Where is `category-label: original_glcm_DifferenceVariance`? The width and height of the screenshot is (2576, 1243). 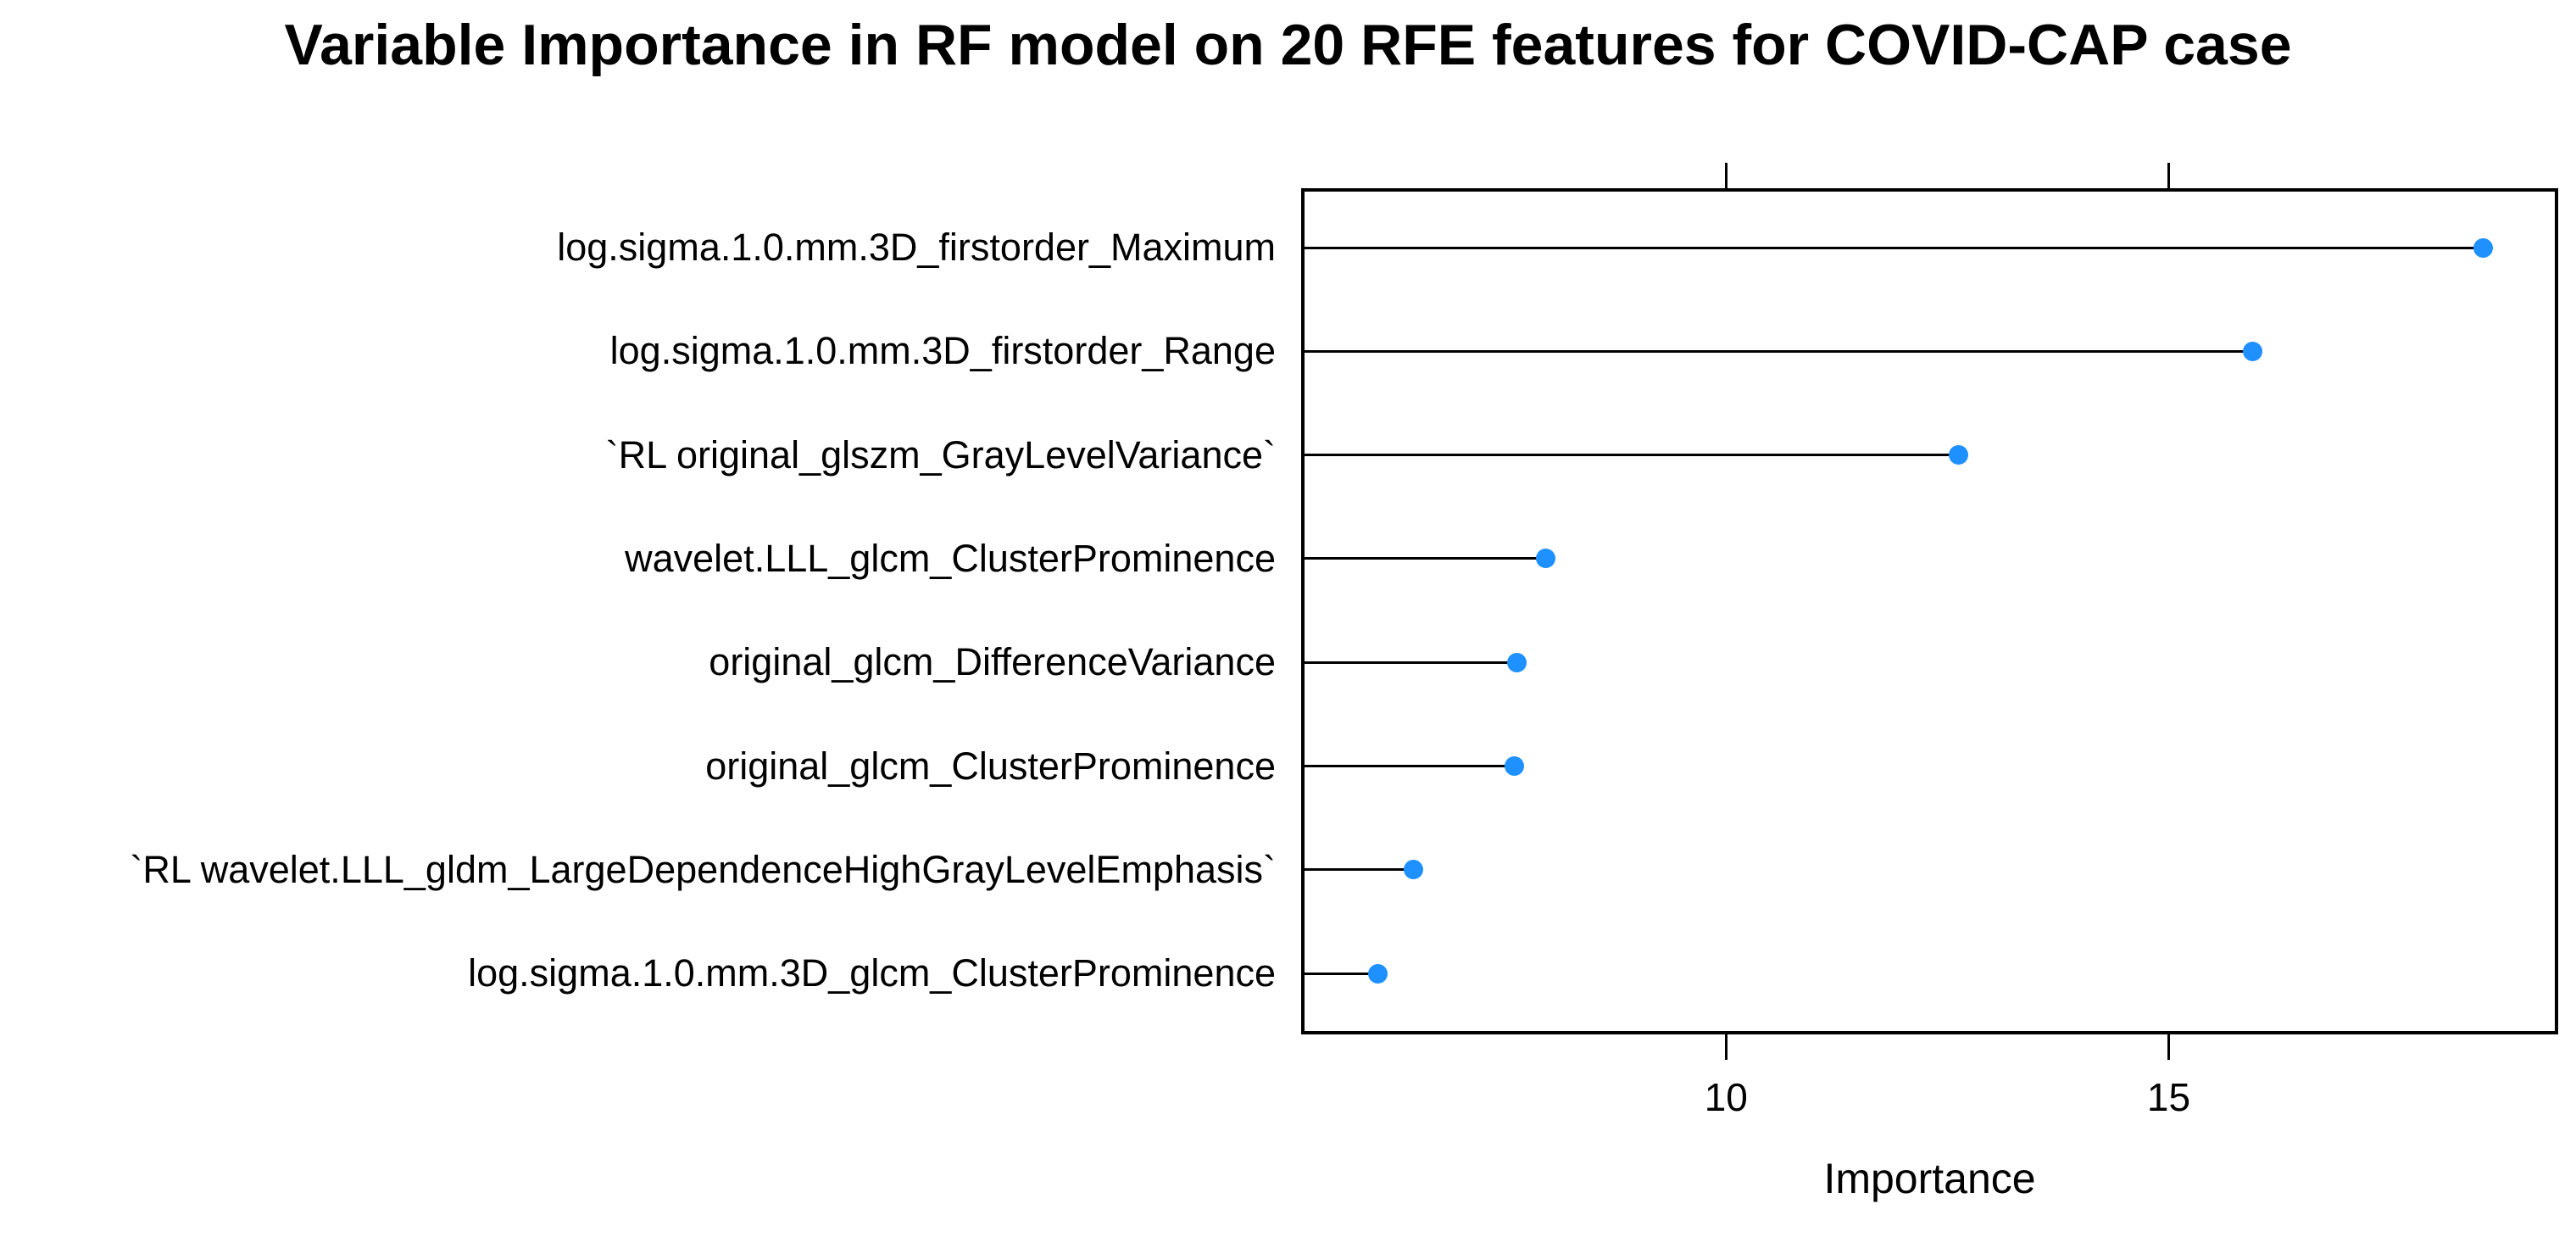
category-label: original_glcm_DifferenceVariance is located at coordinates (992, 662).